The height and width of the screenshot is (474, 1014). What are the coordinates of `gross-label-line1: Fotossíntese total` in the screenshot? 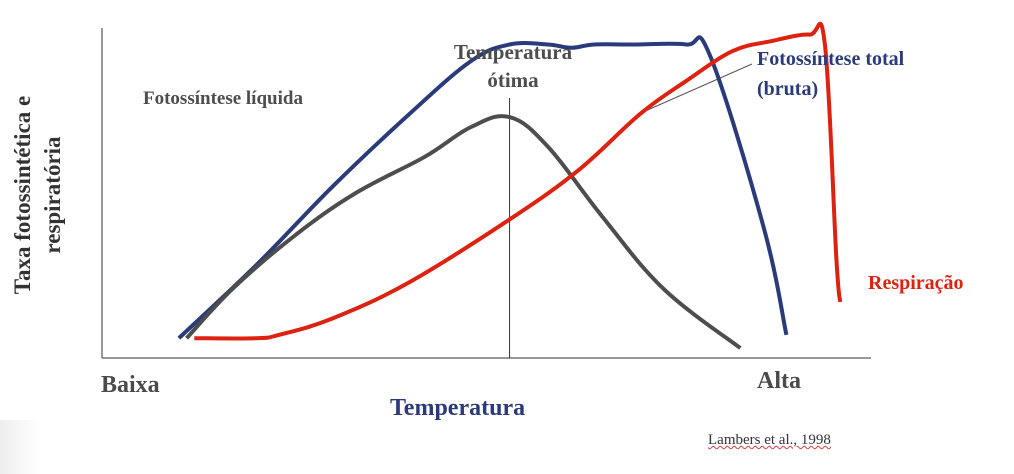 It's located at (831, 59).